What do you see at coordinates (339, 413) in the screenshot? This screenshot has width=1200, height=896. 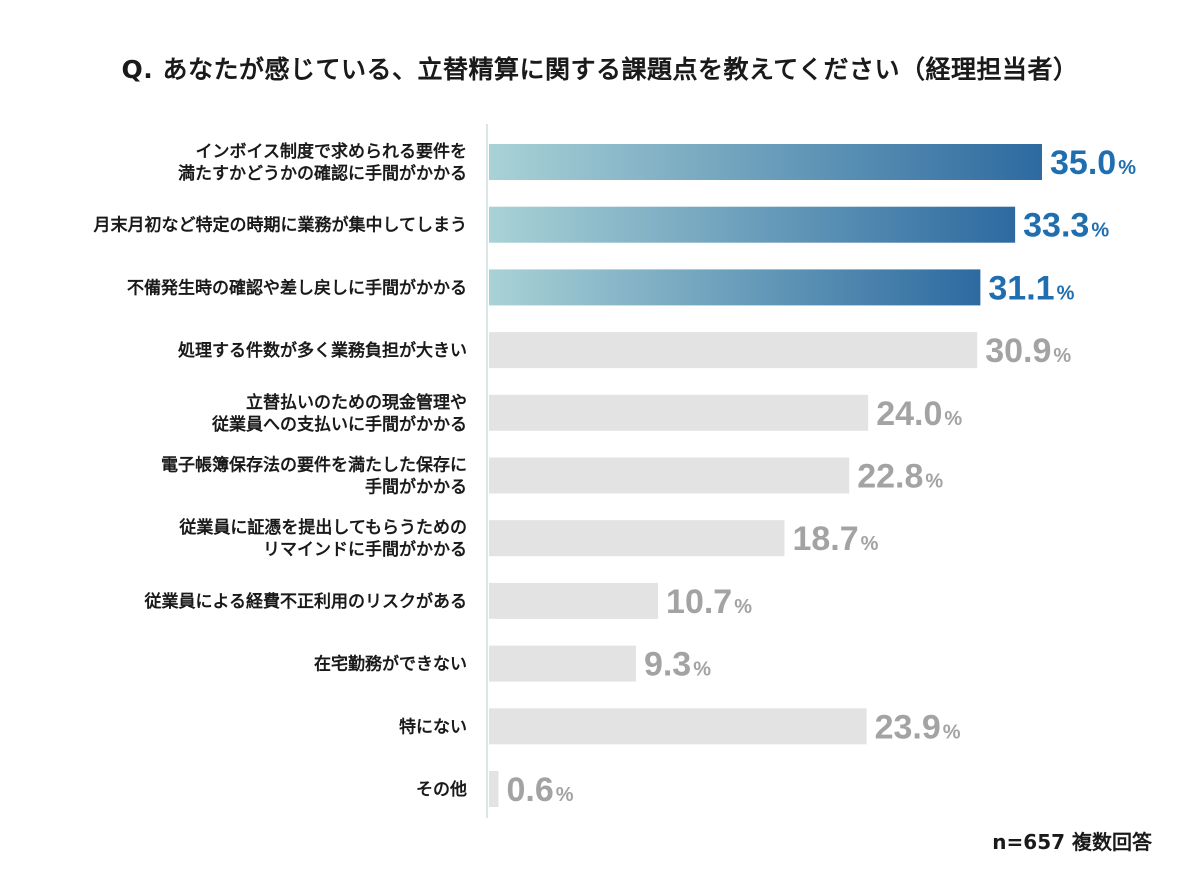 I see `category-label-5: 立替払いのための現金管理や従業員への支払いに手間がかかる` at bounding box center [339, 413].